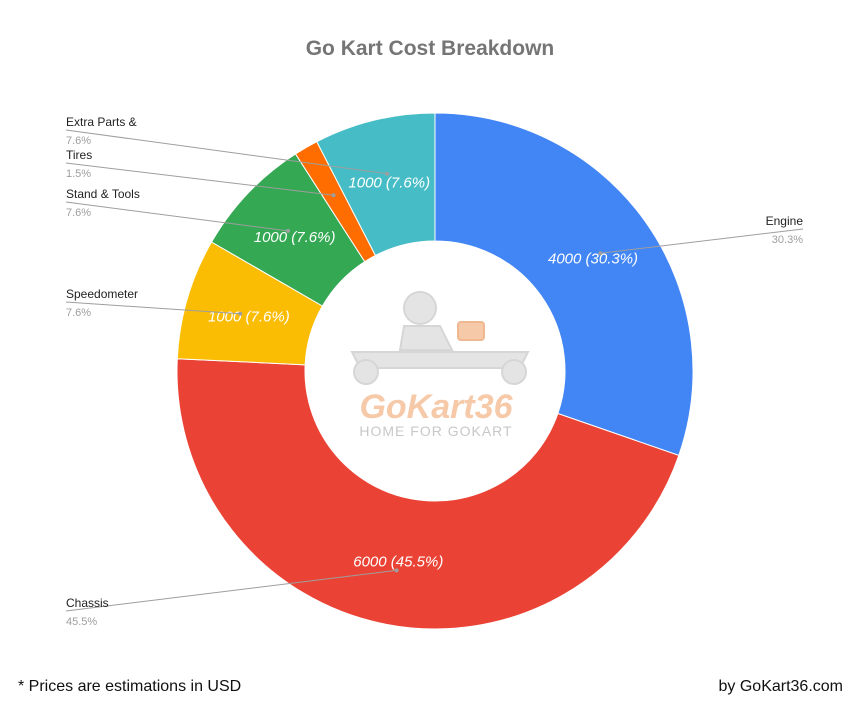 Image resolution: width=859 pixels, height=708 pixels. I want to click on legend-pct-tires: 1.5%, so click(78, 174).